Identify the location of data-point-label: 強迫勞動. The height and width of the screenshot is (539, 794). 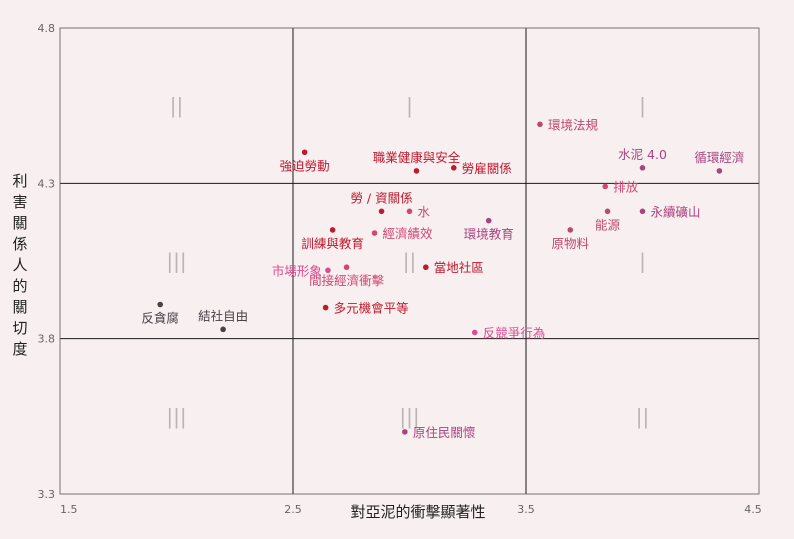
(305, 165).